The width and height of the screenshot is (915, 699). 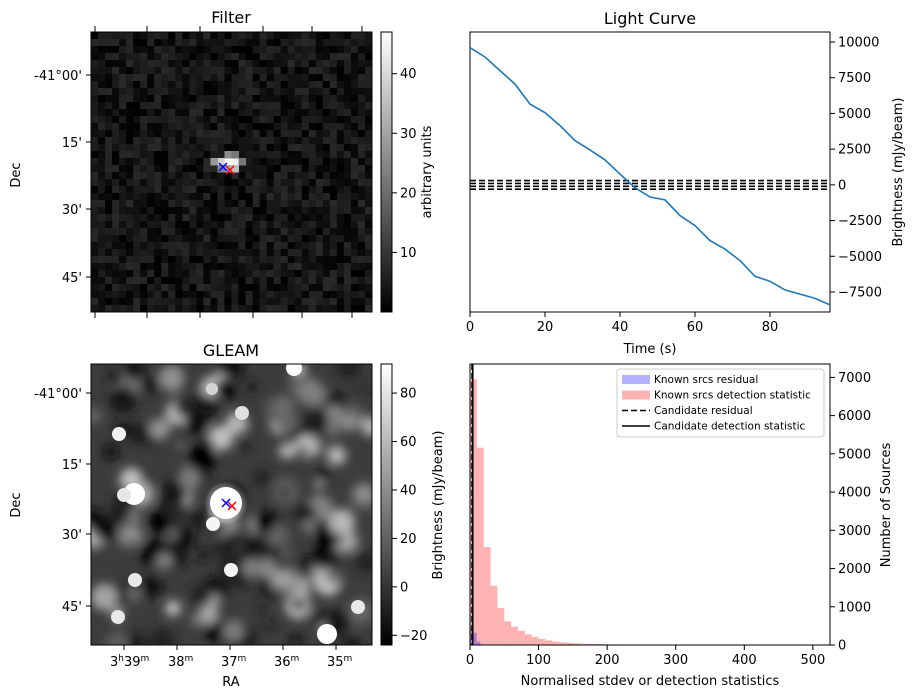 I want to click on gleam-colorbar-label: Brightness (mJy/beam), so click(x=438, y=505).